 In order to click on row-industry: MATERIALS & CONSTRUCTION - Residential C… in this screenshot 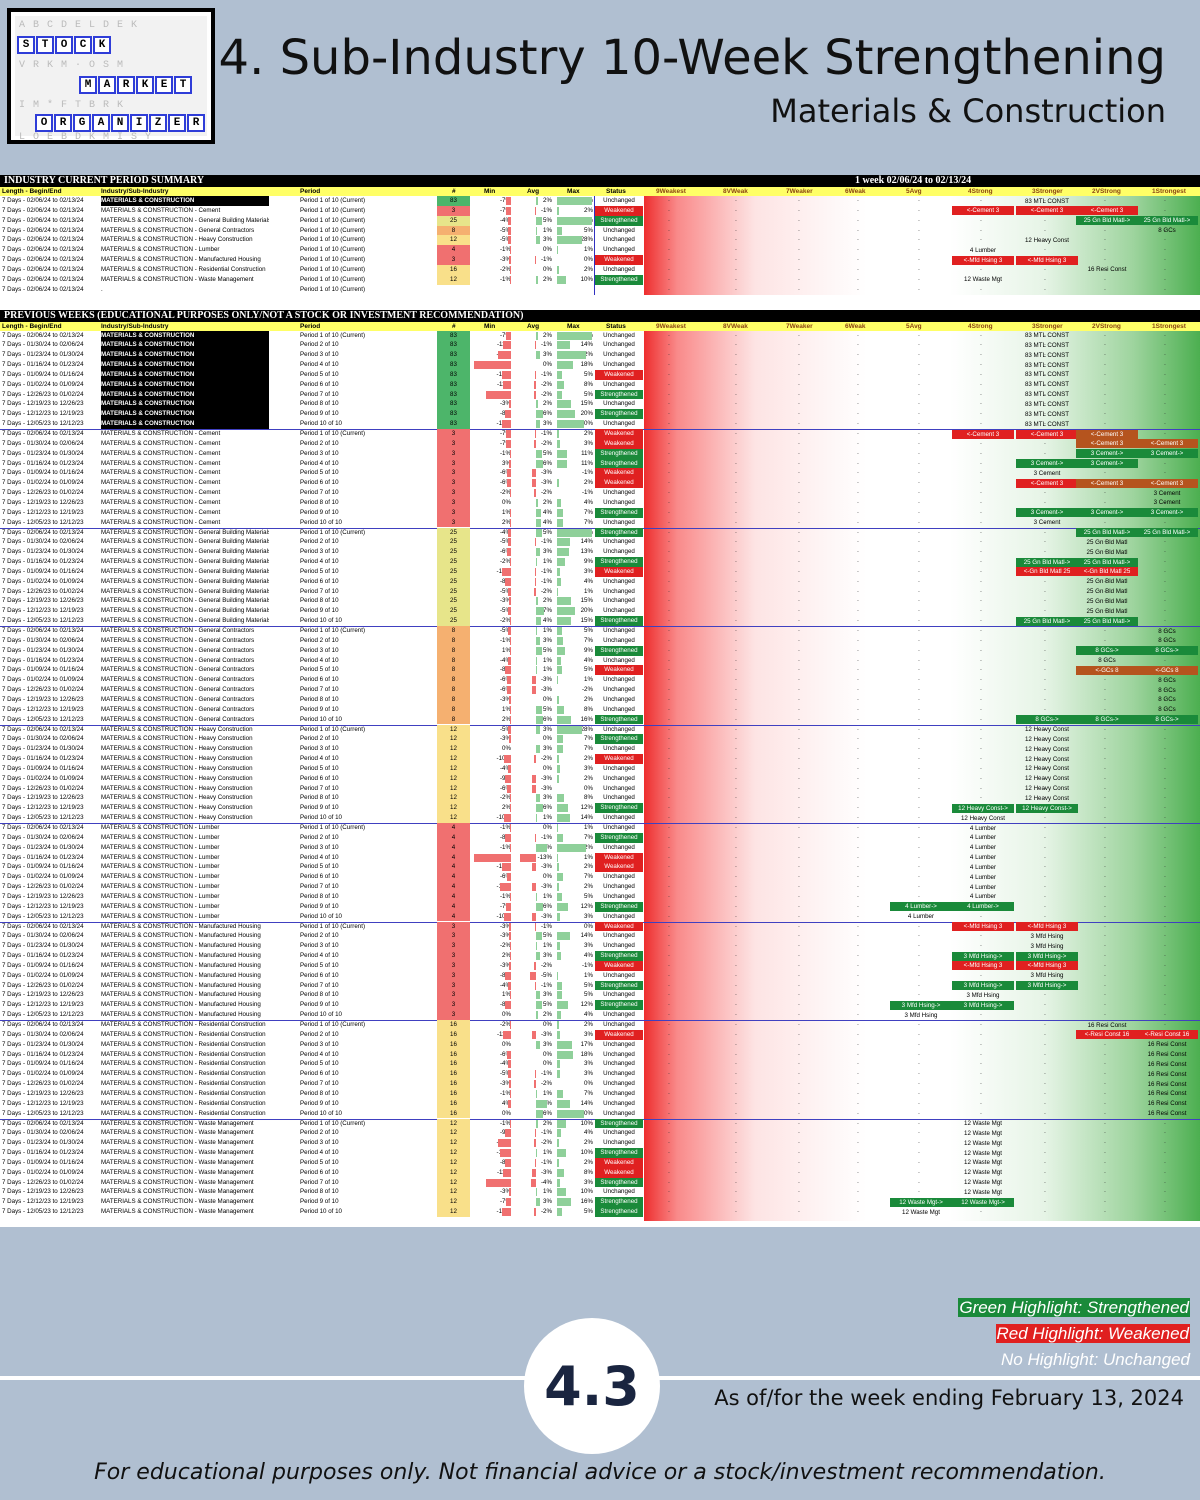, I will do `click(183, 1054)`.